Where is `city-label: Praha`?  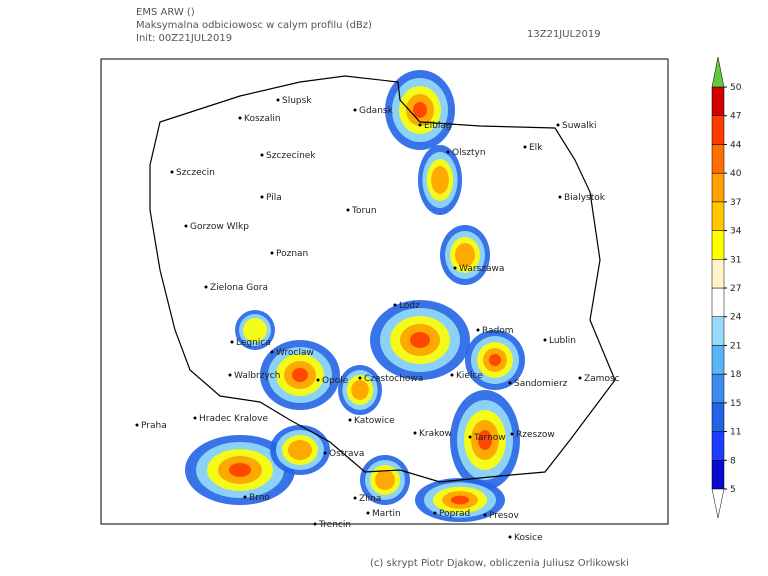 city-label: Praha is located at coordinates (154, 426).